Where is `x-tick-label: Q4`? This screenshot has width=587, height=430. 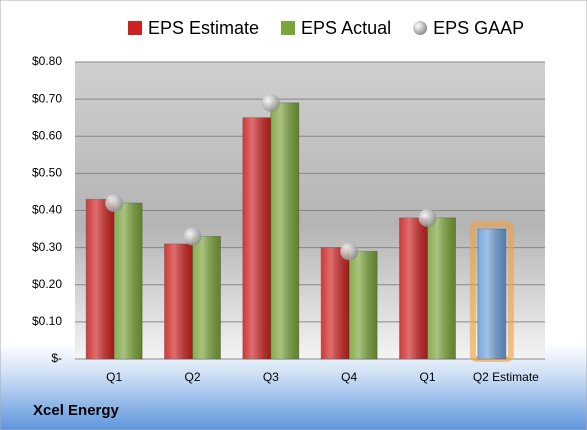
x-tick-label: Q4 is located at coordinates (349, 377).